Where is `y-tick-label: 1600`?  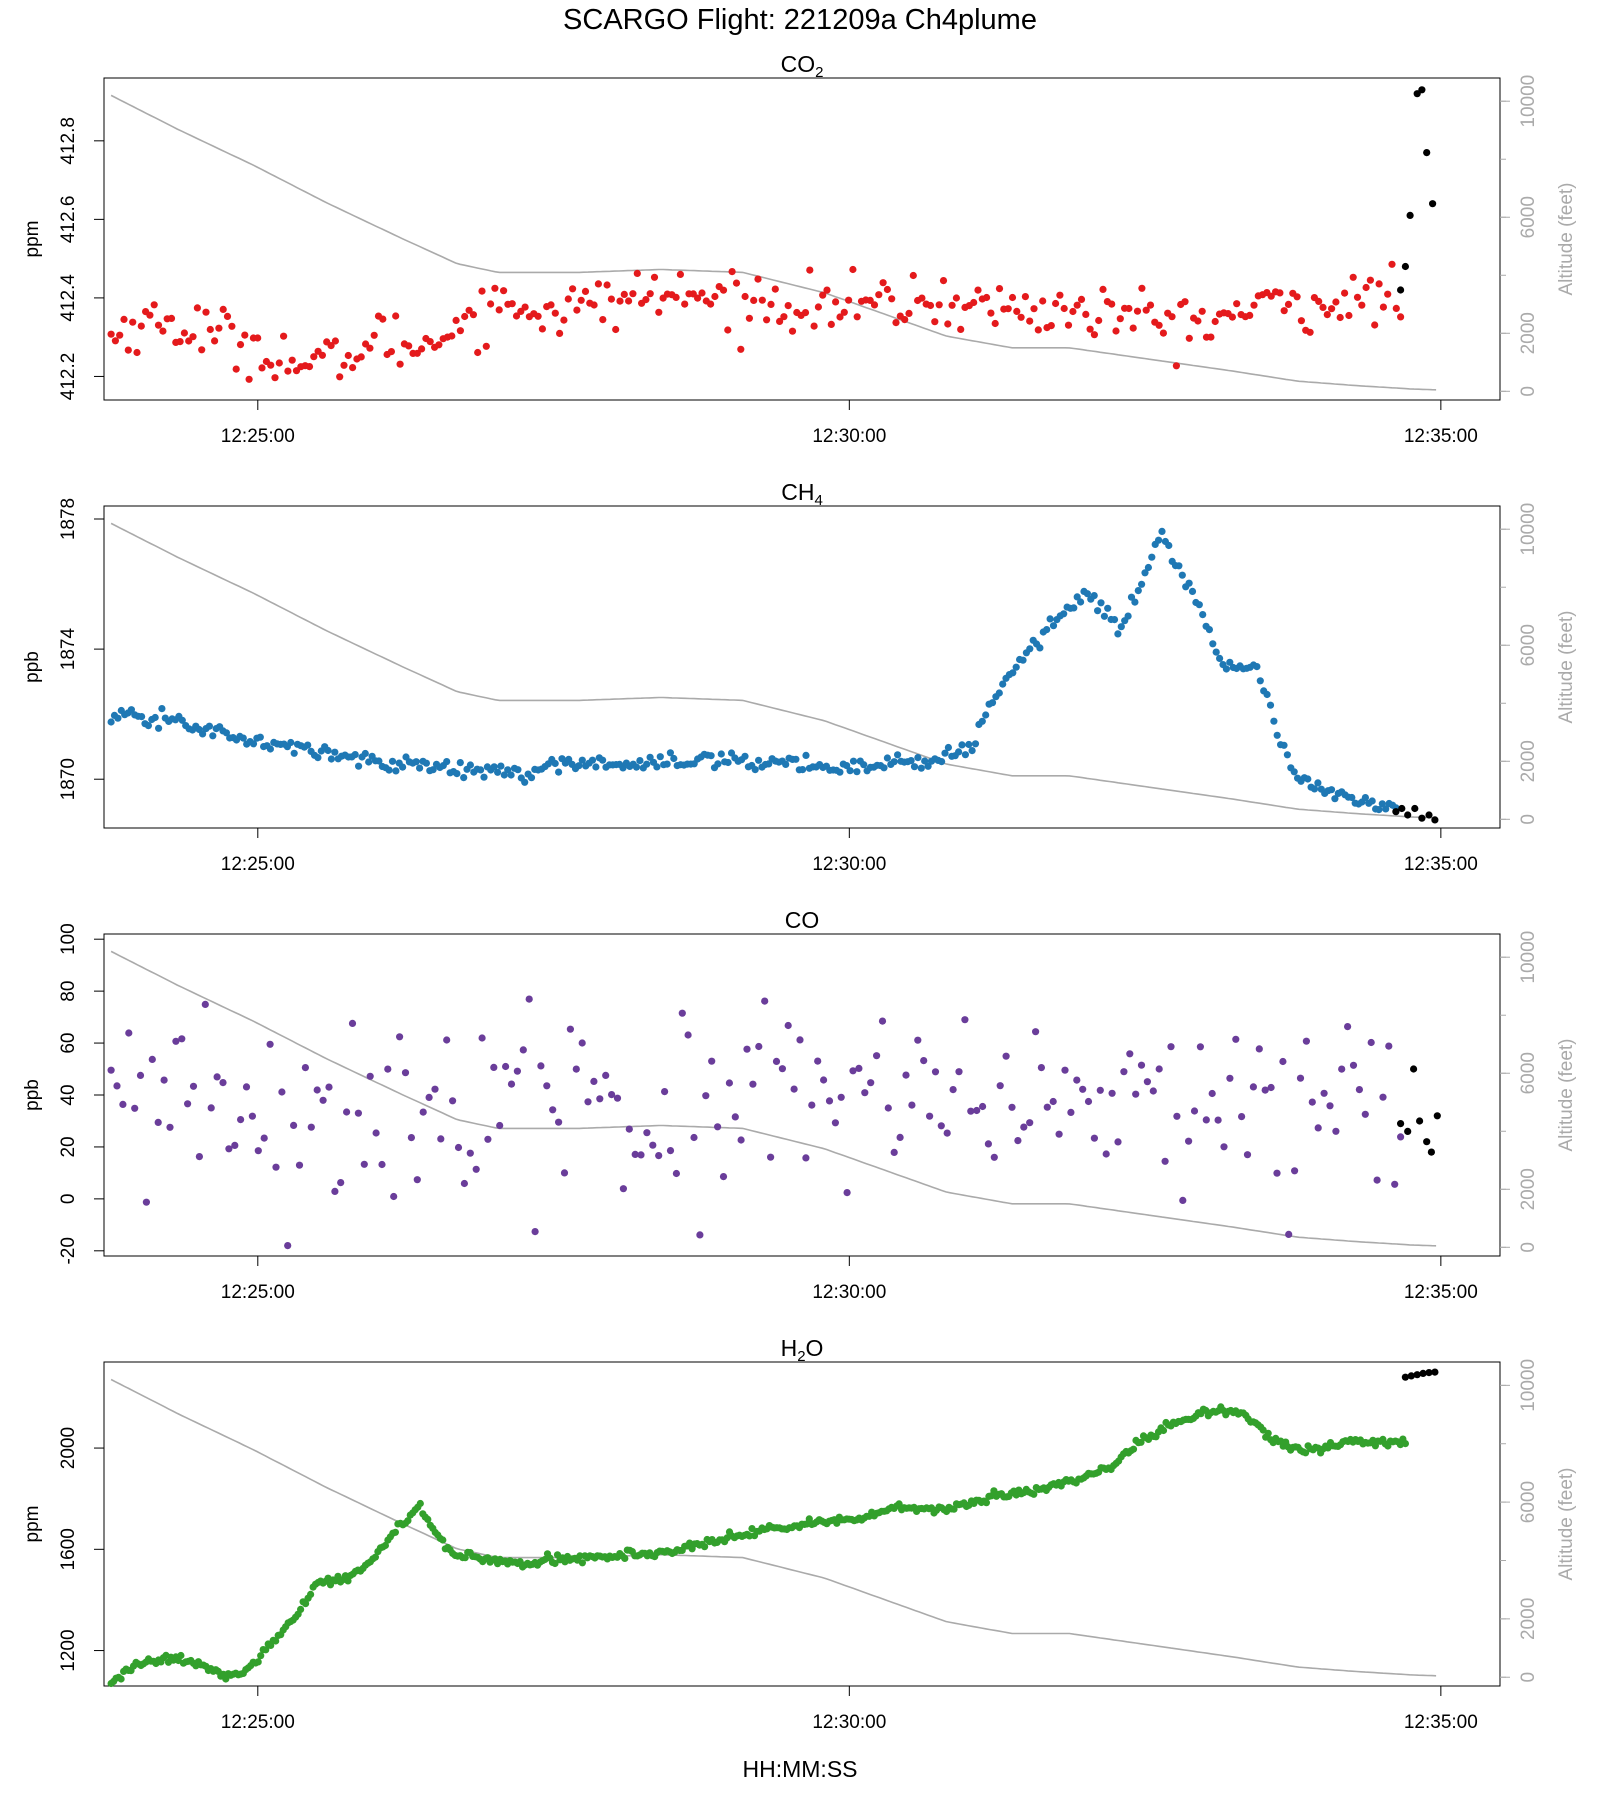 y-tick-label: 1600 is located at coordinates (68, 1549).